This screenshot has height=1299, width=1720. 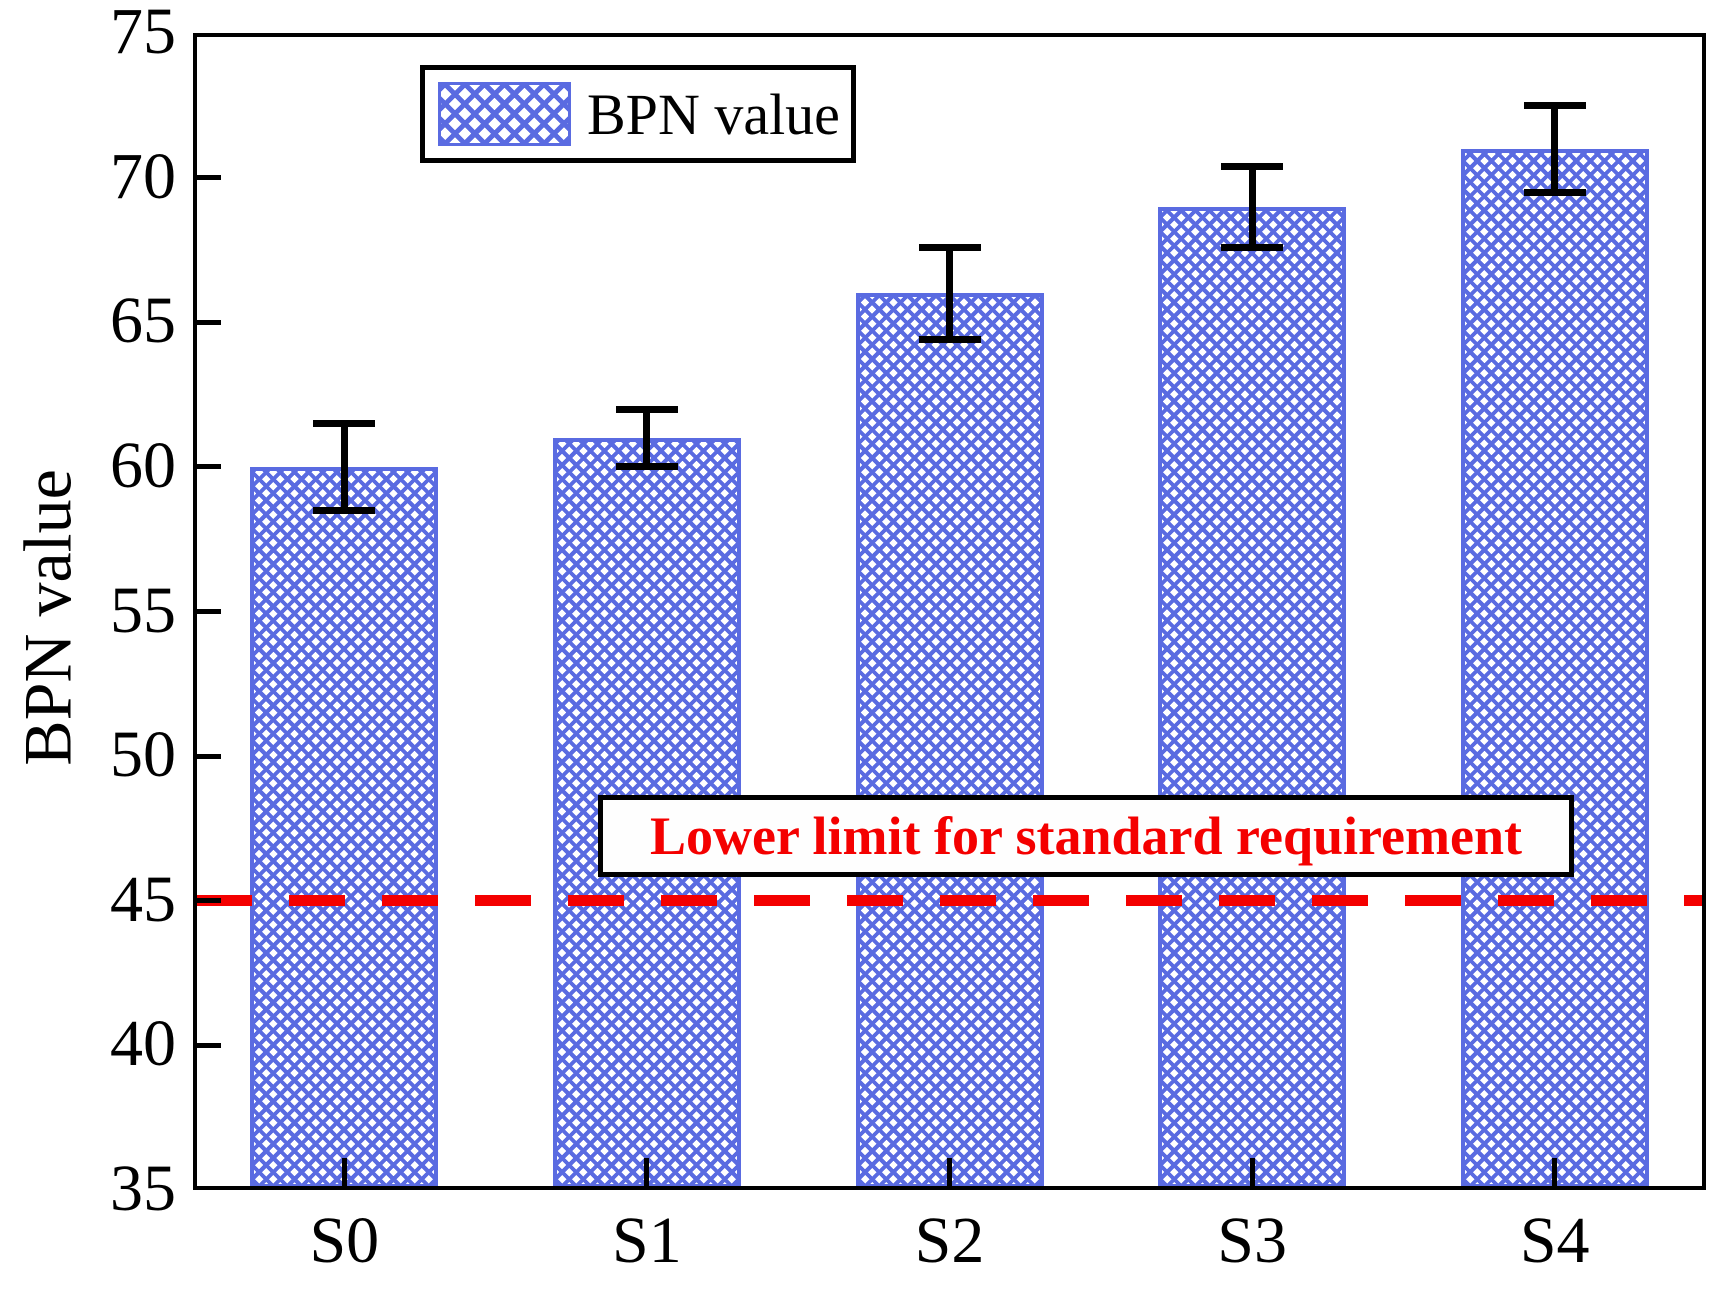 I want to click on x-tick-label-S2: S2, so click(x=949, y=1240).